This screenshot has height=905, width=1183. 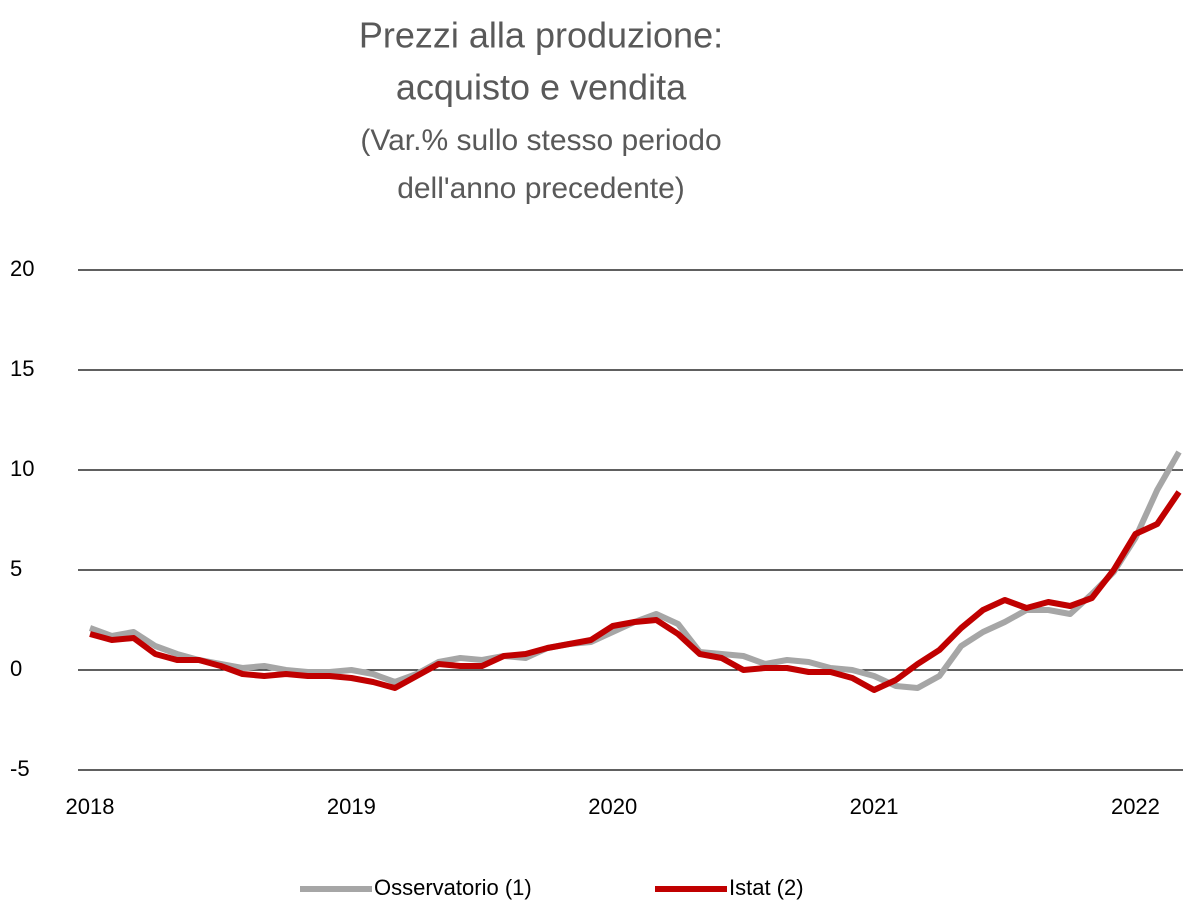 I want to click on y-tick-label: 20, so click(x=22, y=268).